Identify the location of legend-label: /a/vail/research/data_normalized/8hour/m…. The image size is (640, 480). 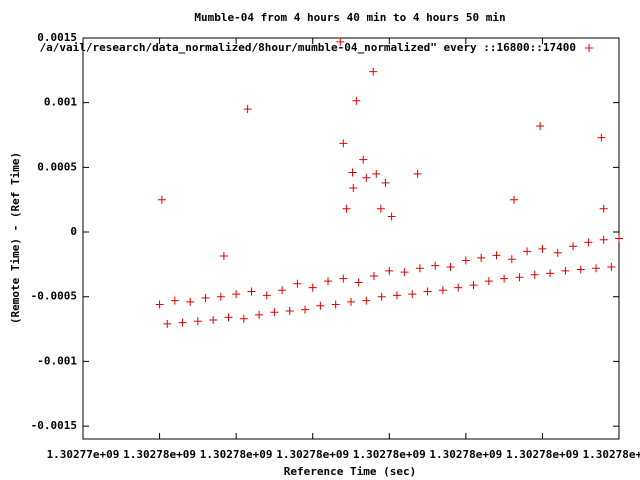
(308, 47).